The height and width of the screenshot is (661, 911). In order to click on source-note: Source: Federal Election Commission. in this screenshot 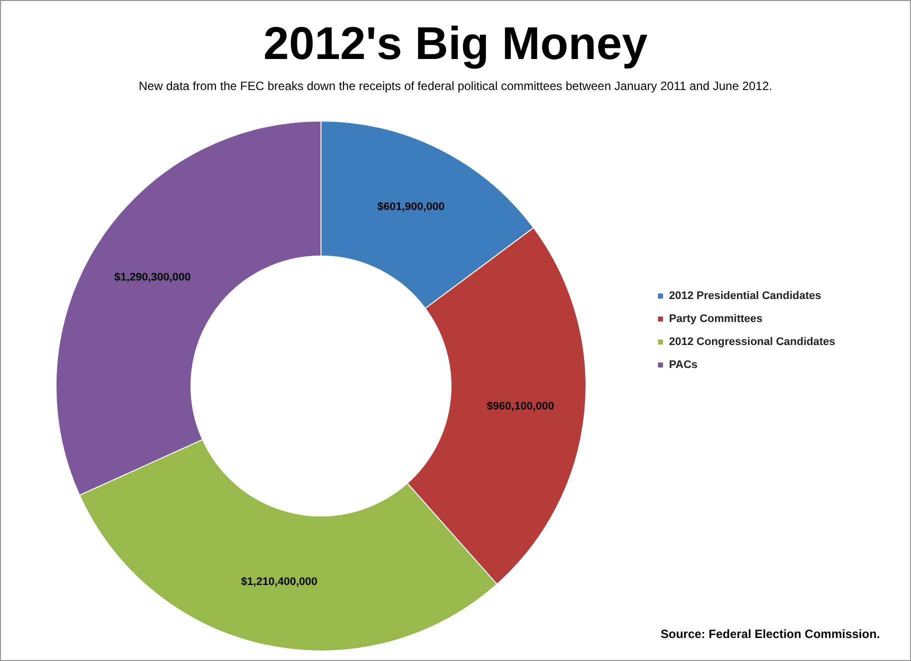, I will do `click(770, 634)`.